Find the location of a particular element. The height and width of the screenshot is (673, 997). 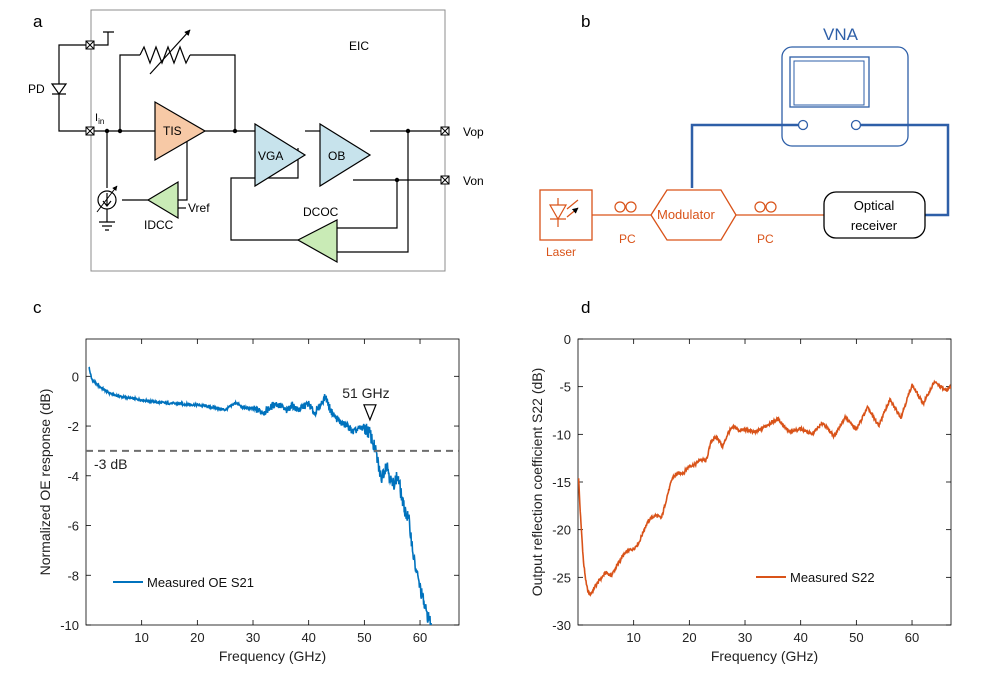

tis-amplifier is located at coordinates (180, 131).